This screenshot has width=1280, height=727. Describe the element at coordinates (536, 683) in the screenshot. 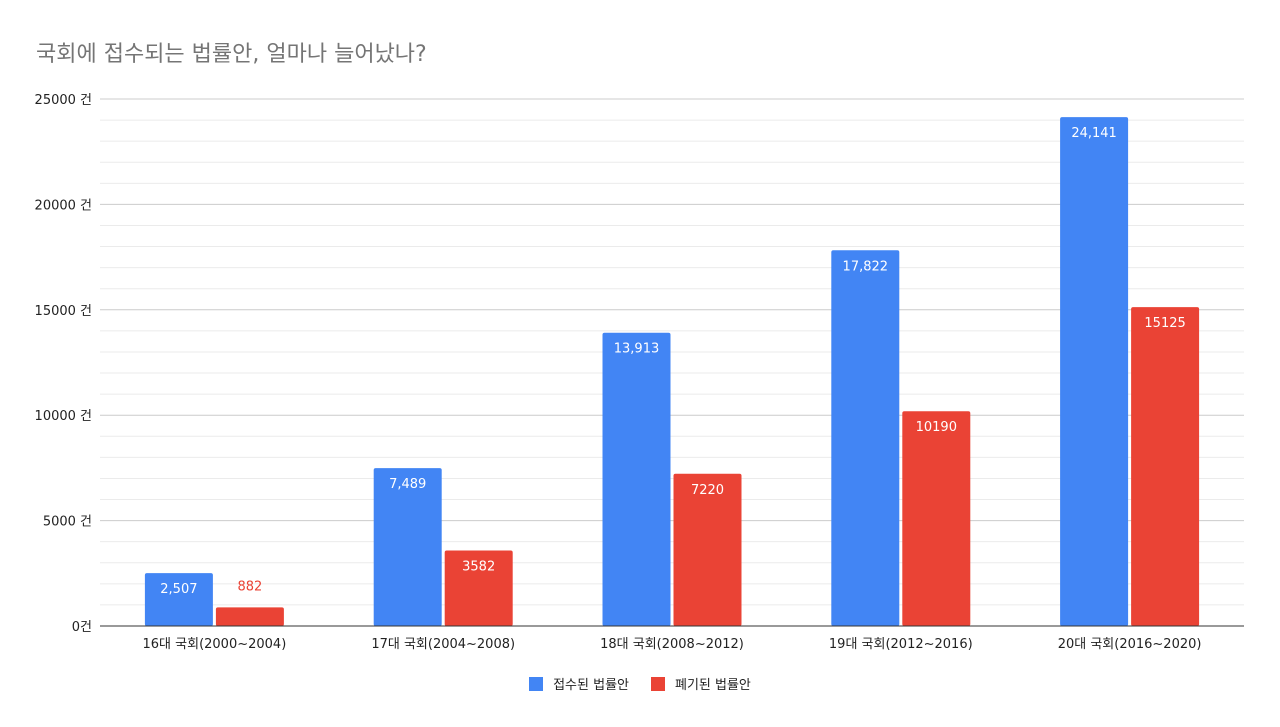

I see `legend-swatch-received` at that location.